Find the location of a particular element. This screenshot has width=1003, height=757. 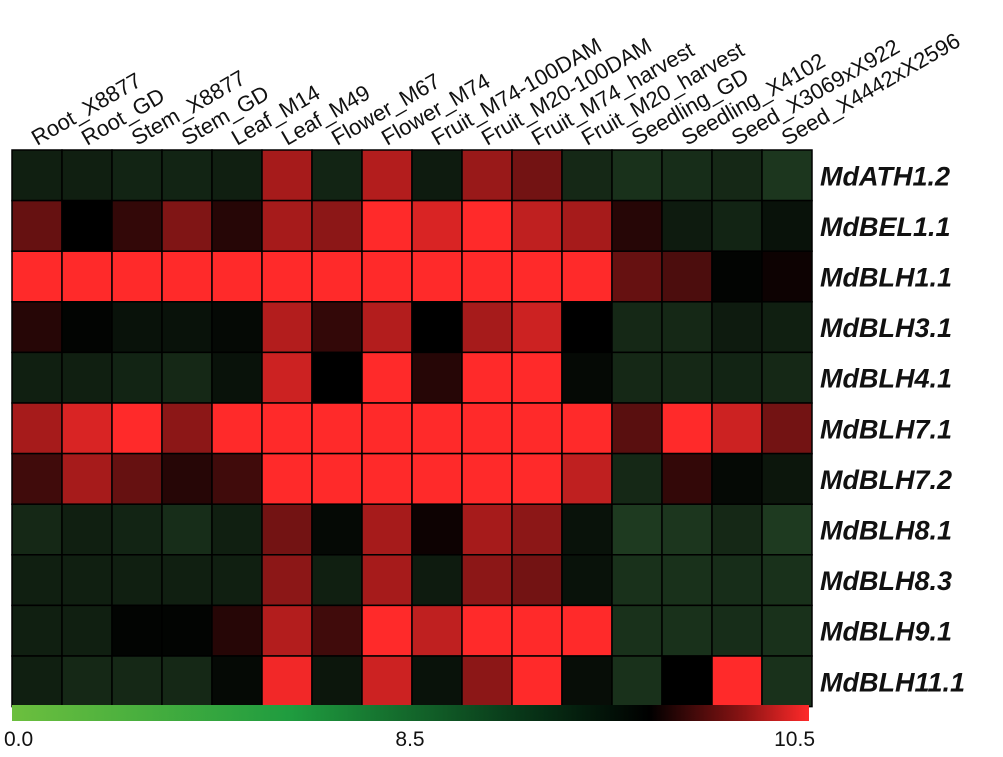

row-label: MdBLH9.1 is located at coordinates (886, 632).